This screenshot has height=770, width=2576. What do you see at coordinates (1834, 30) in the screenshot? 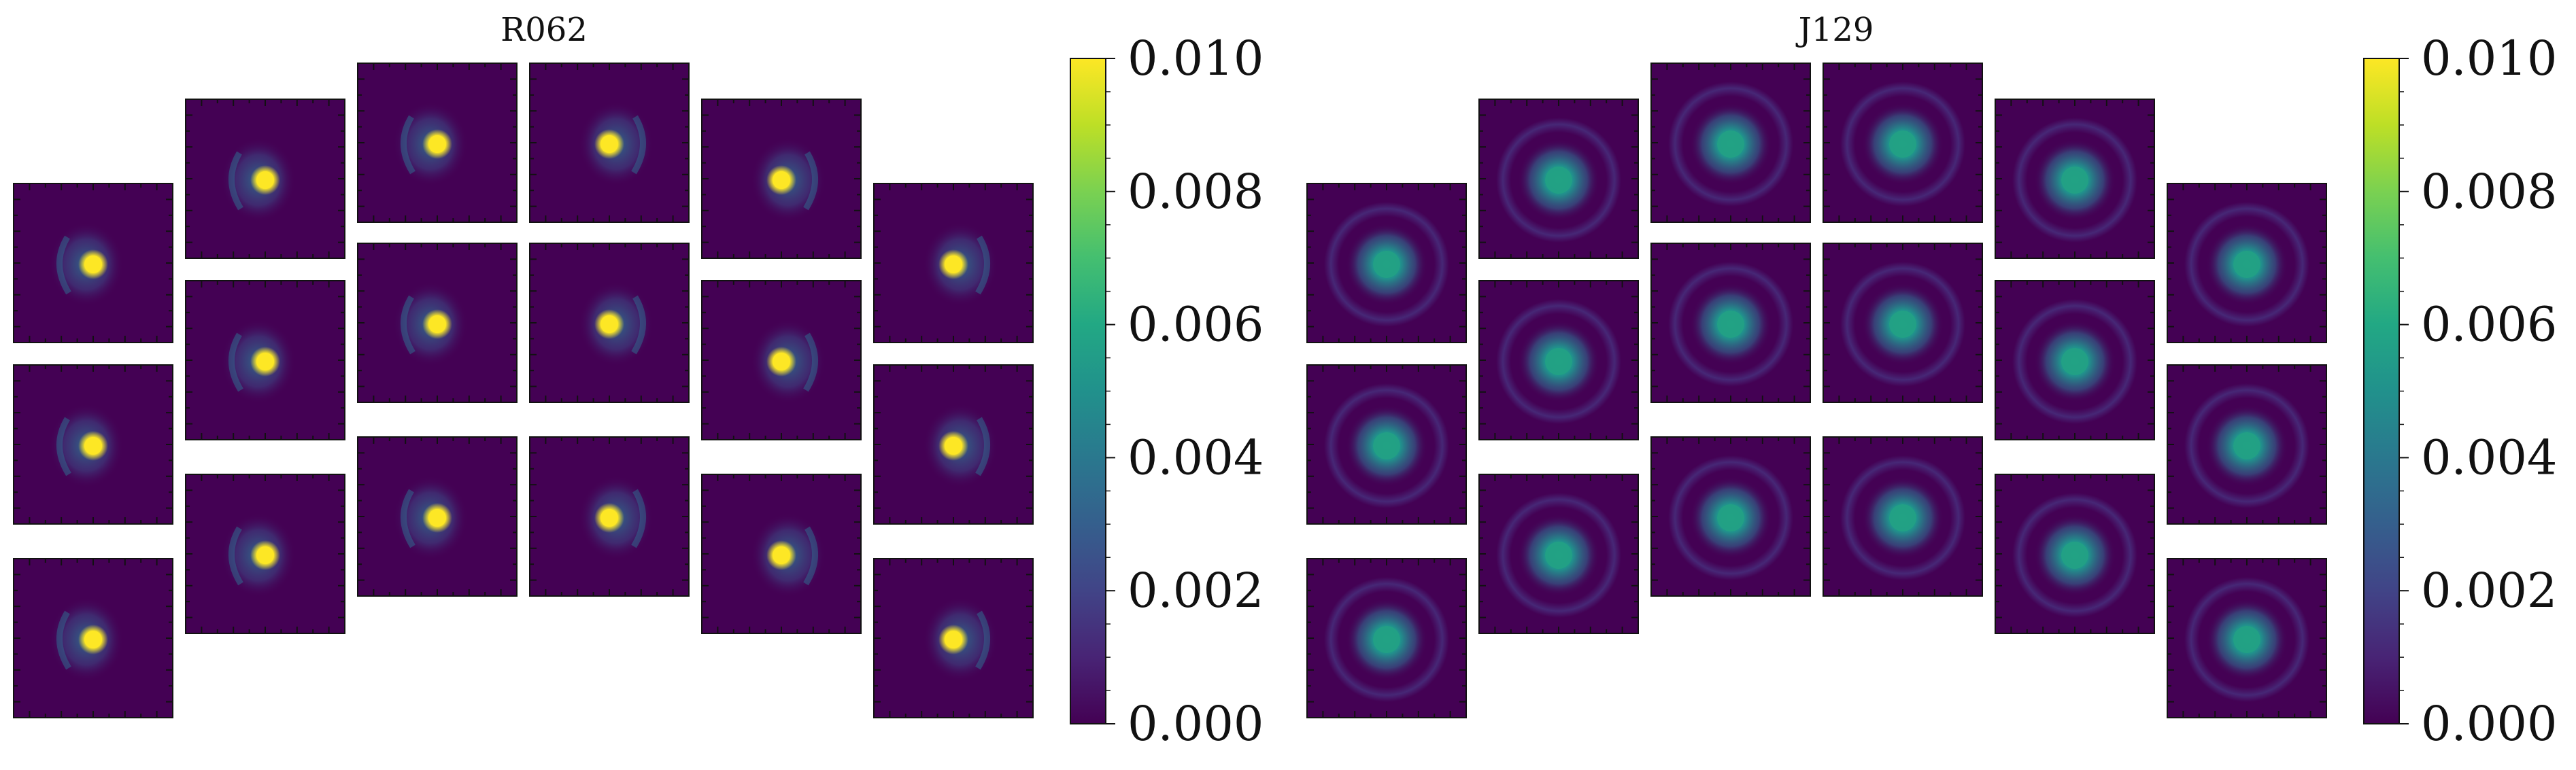
I see `panel-title: J129` at bounding box center [1834, 30].